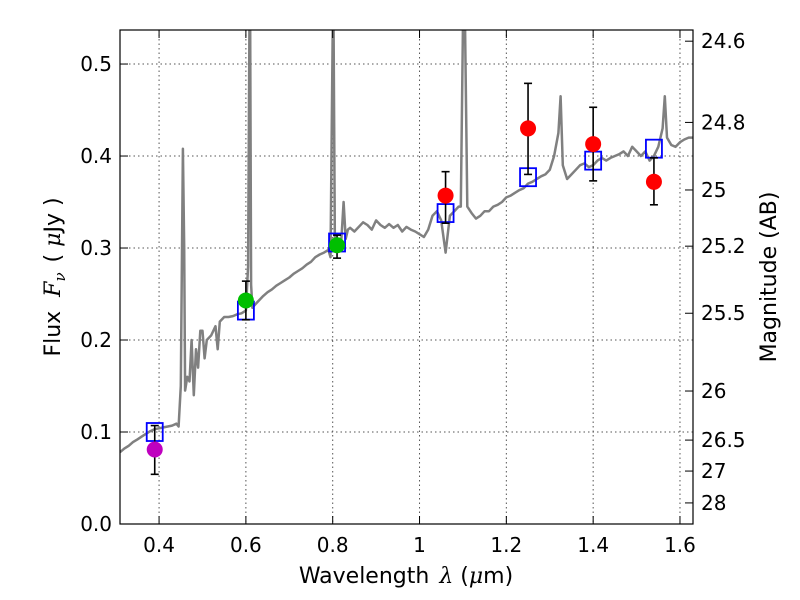  I want to click on y2-tick-label: 27, so click(713, 471).